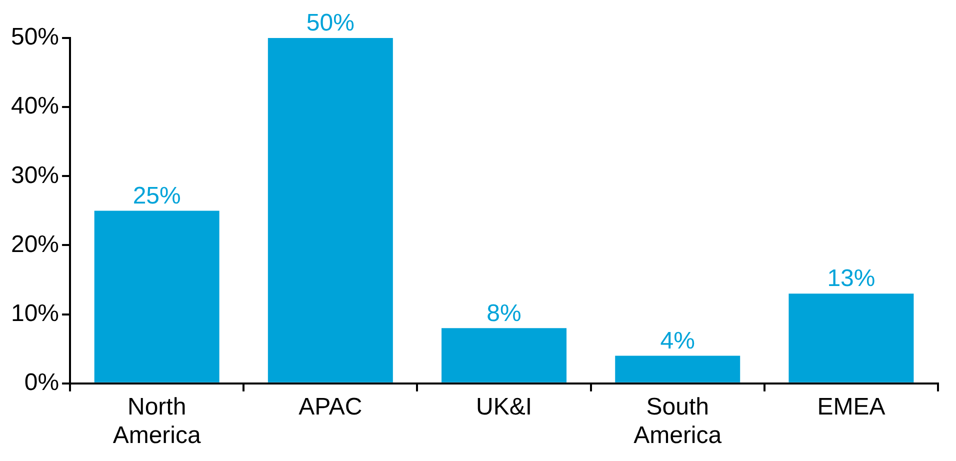 The height and width of the screenshot is (461, 956). What do you see at coordinates (35, 37) in the screenshot?
I see `y-tick-label: 50%` at bounding box center [35, 37].